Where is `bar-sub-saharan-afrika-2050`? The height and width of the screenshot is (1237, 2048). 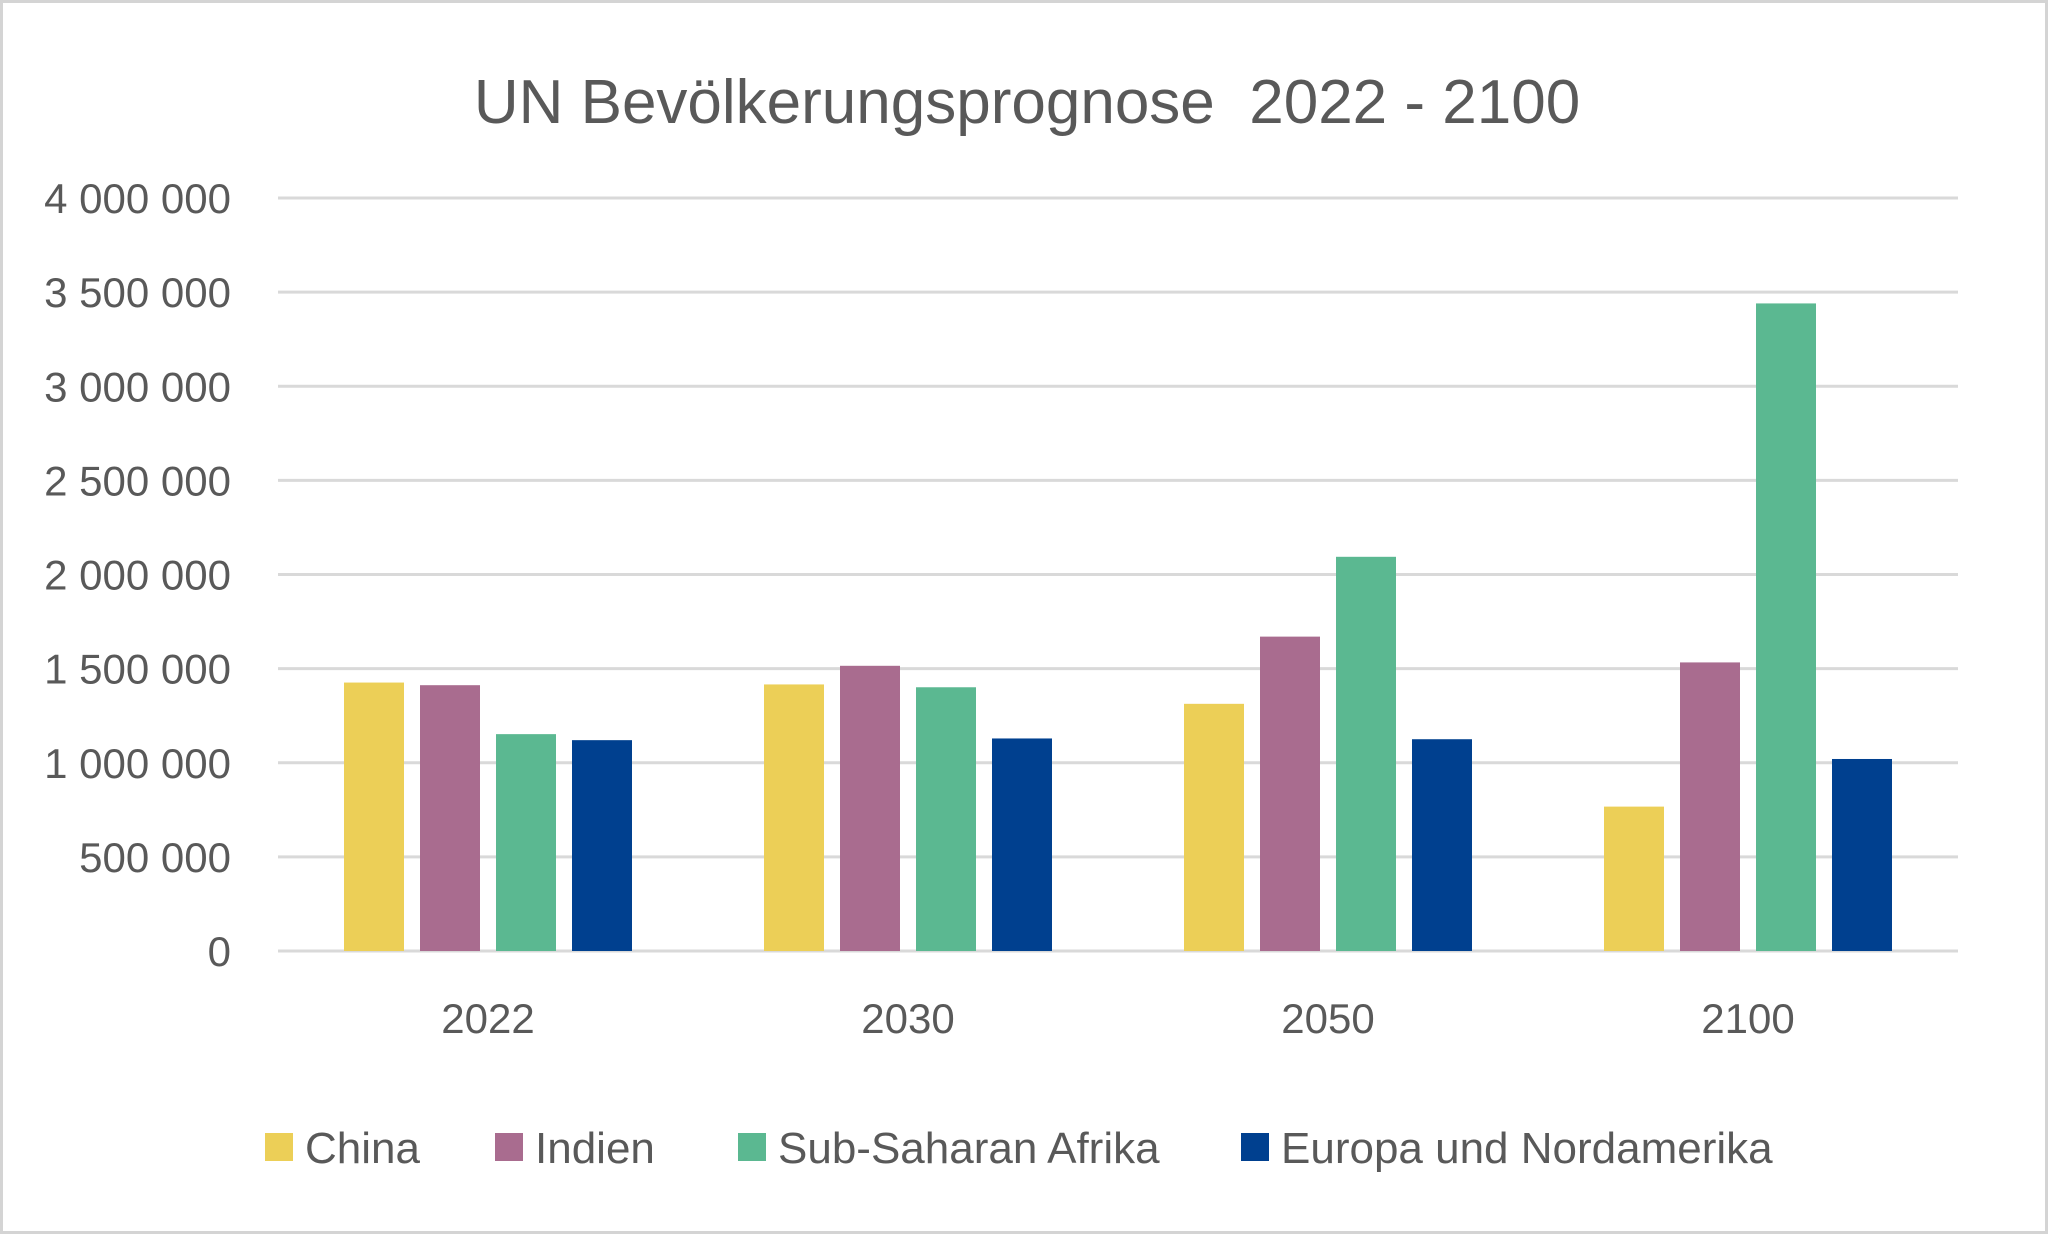
bar-sub-saharan-afrika-2050 is located at coordinates (1366, 753).